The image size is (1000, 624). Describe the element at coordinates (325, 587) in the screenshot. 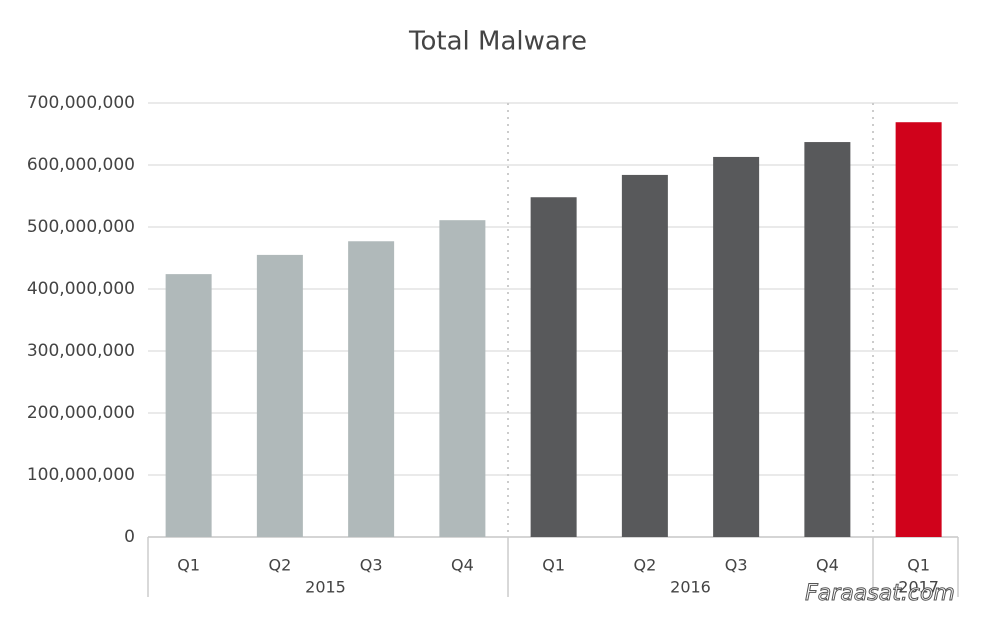

I see `group-label: 2015` at that location.